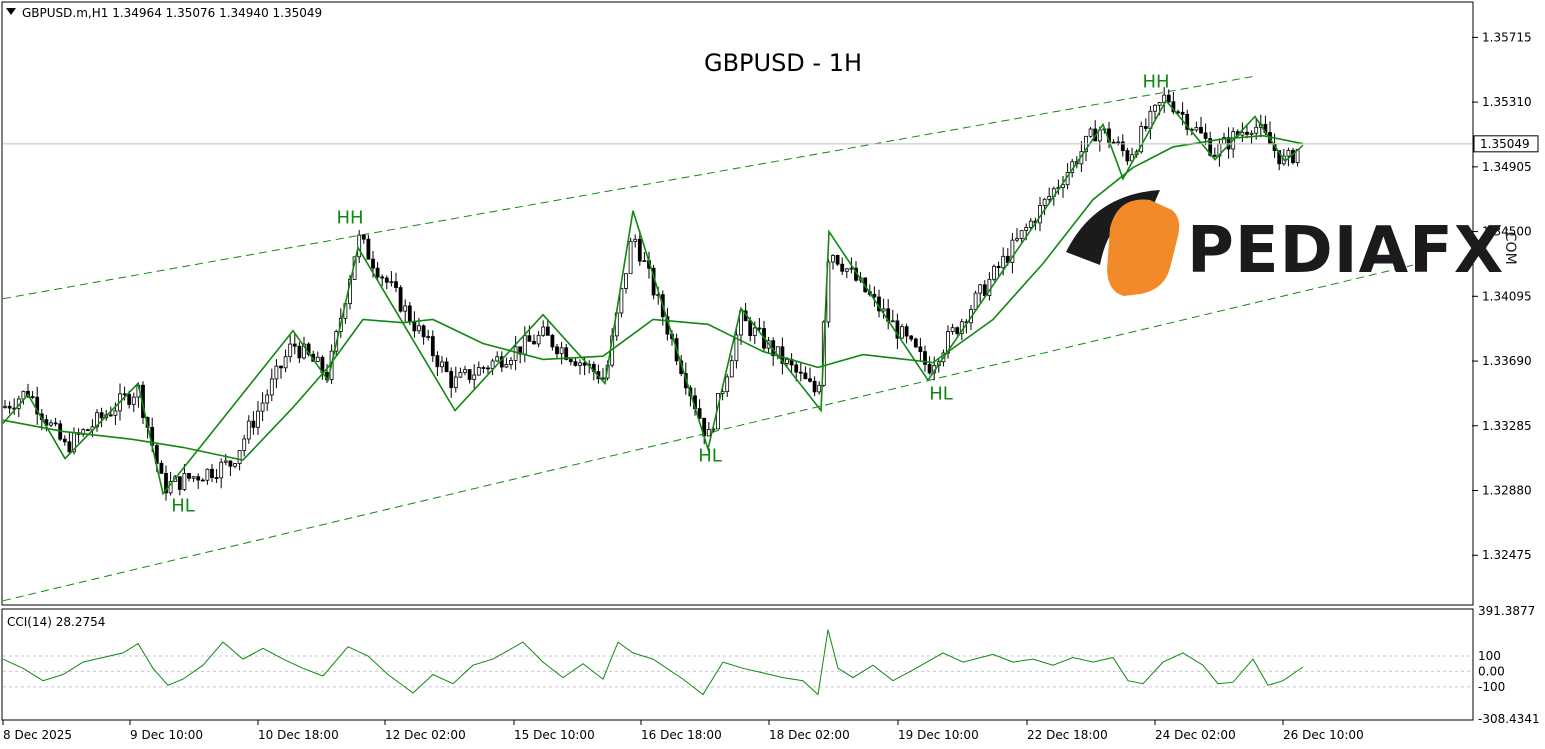  Describe the element at coordinates (938, 735) in the screenshot. I see `time-tick-label: 19 Dec 10:00` at that location.